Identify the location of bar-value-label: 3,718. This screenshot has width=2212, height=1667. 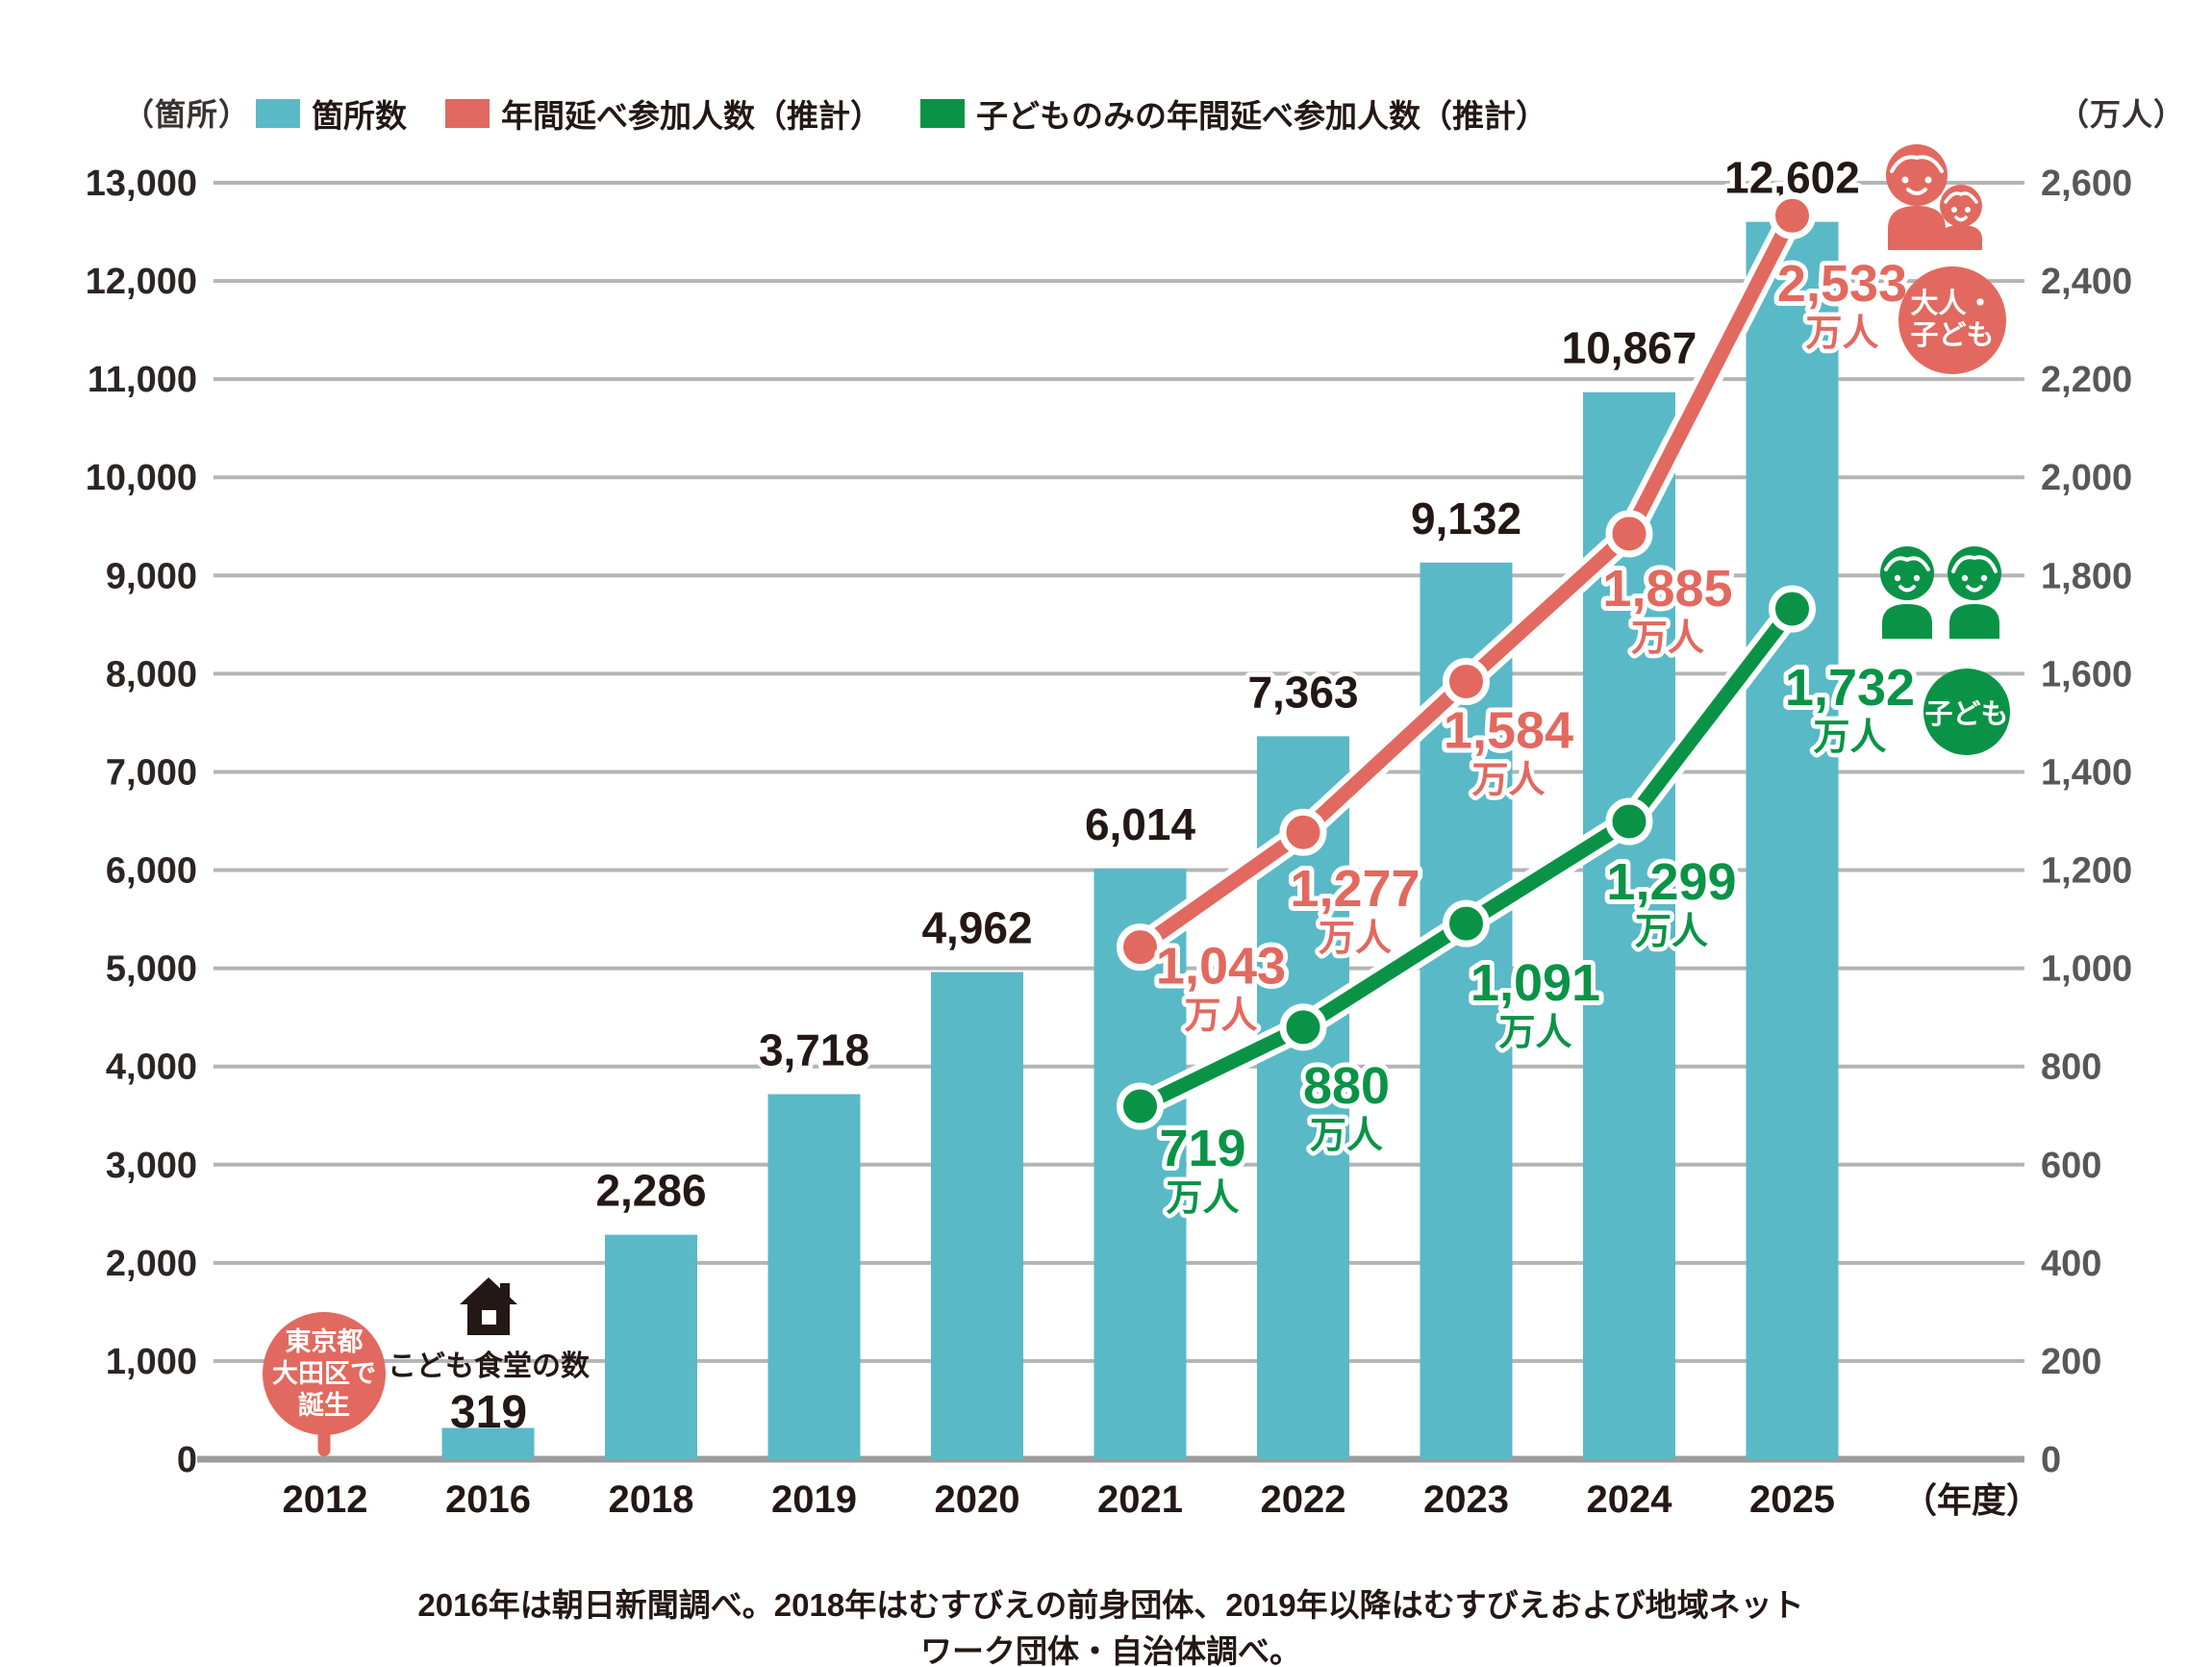
(814, 1049).